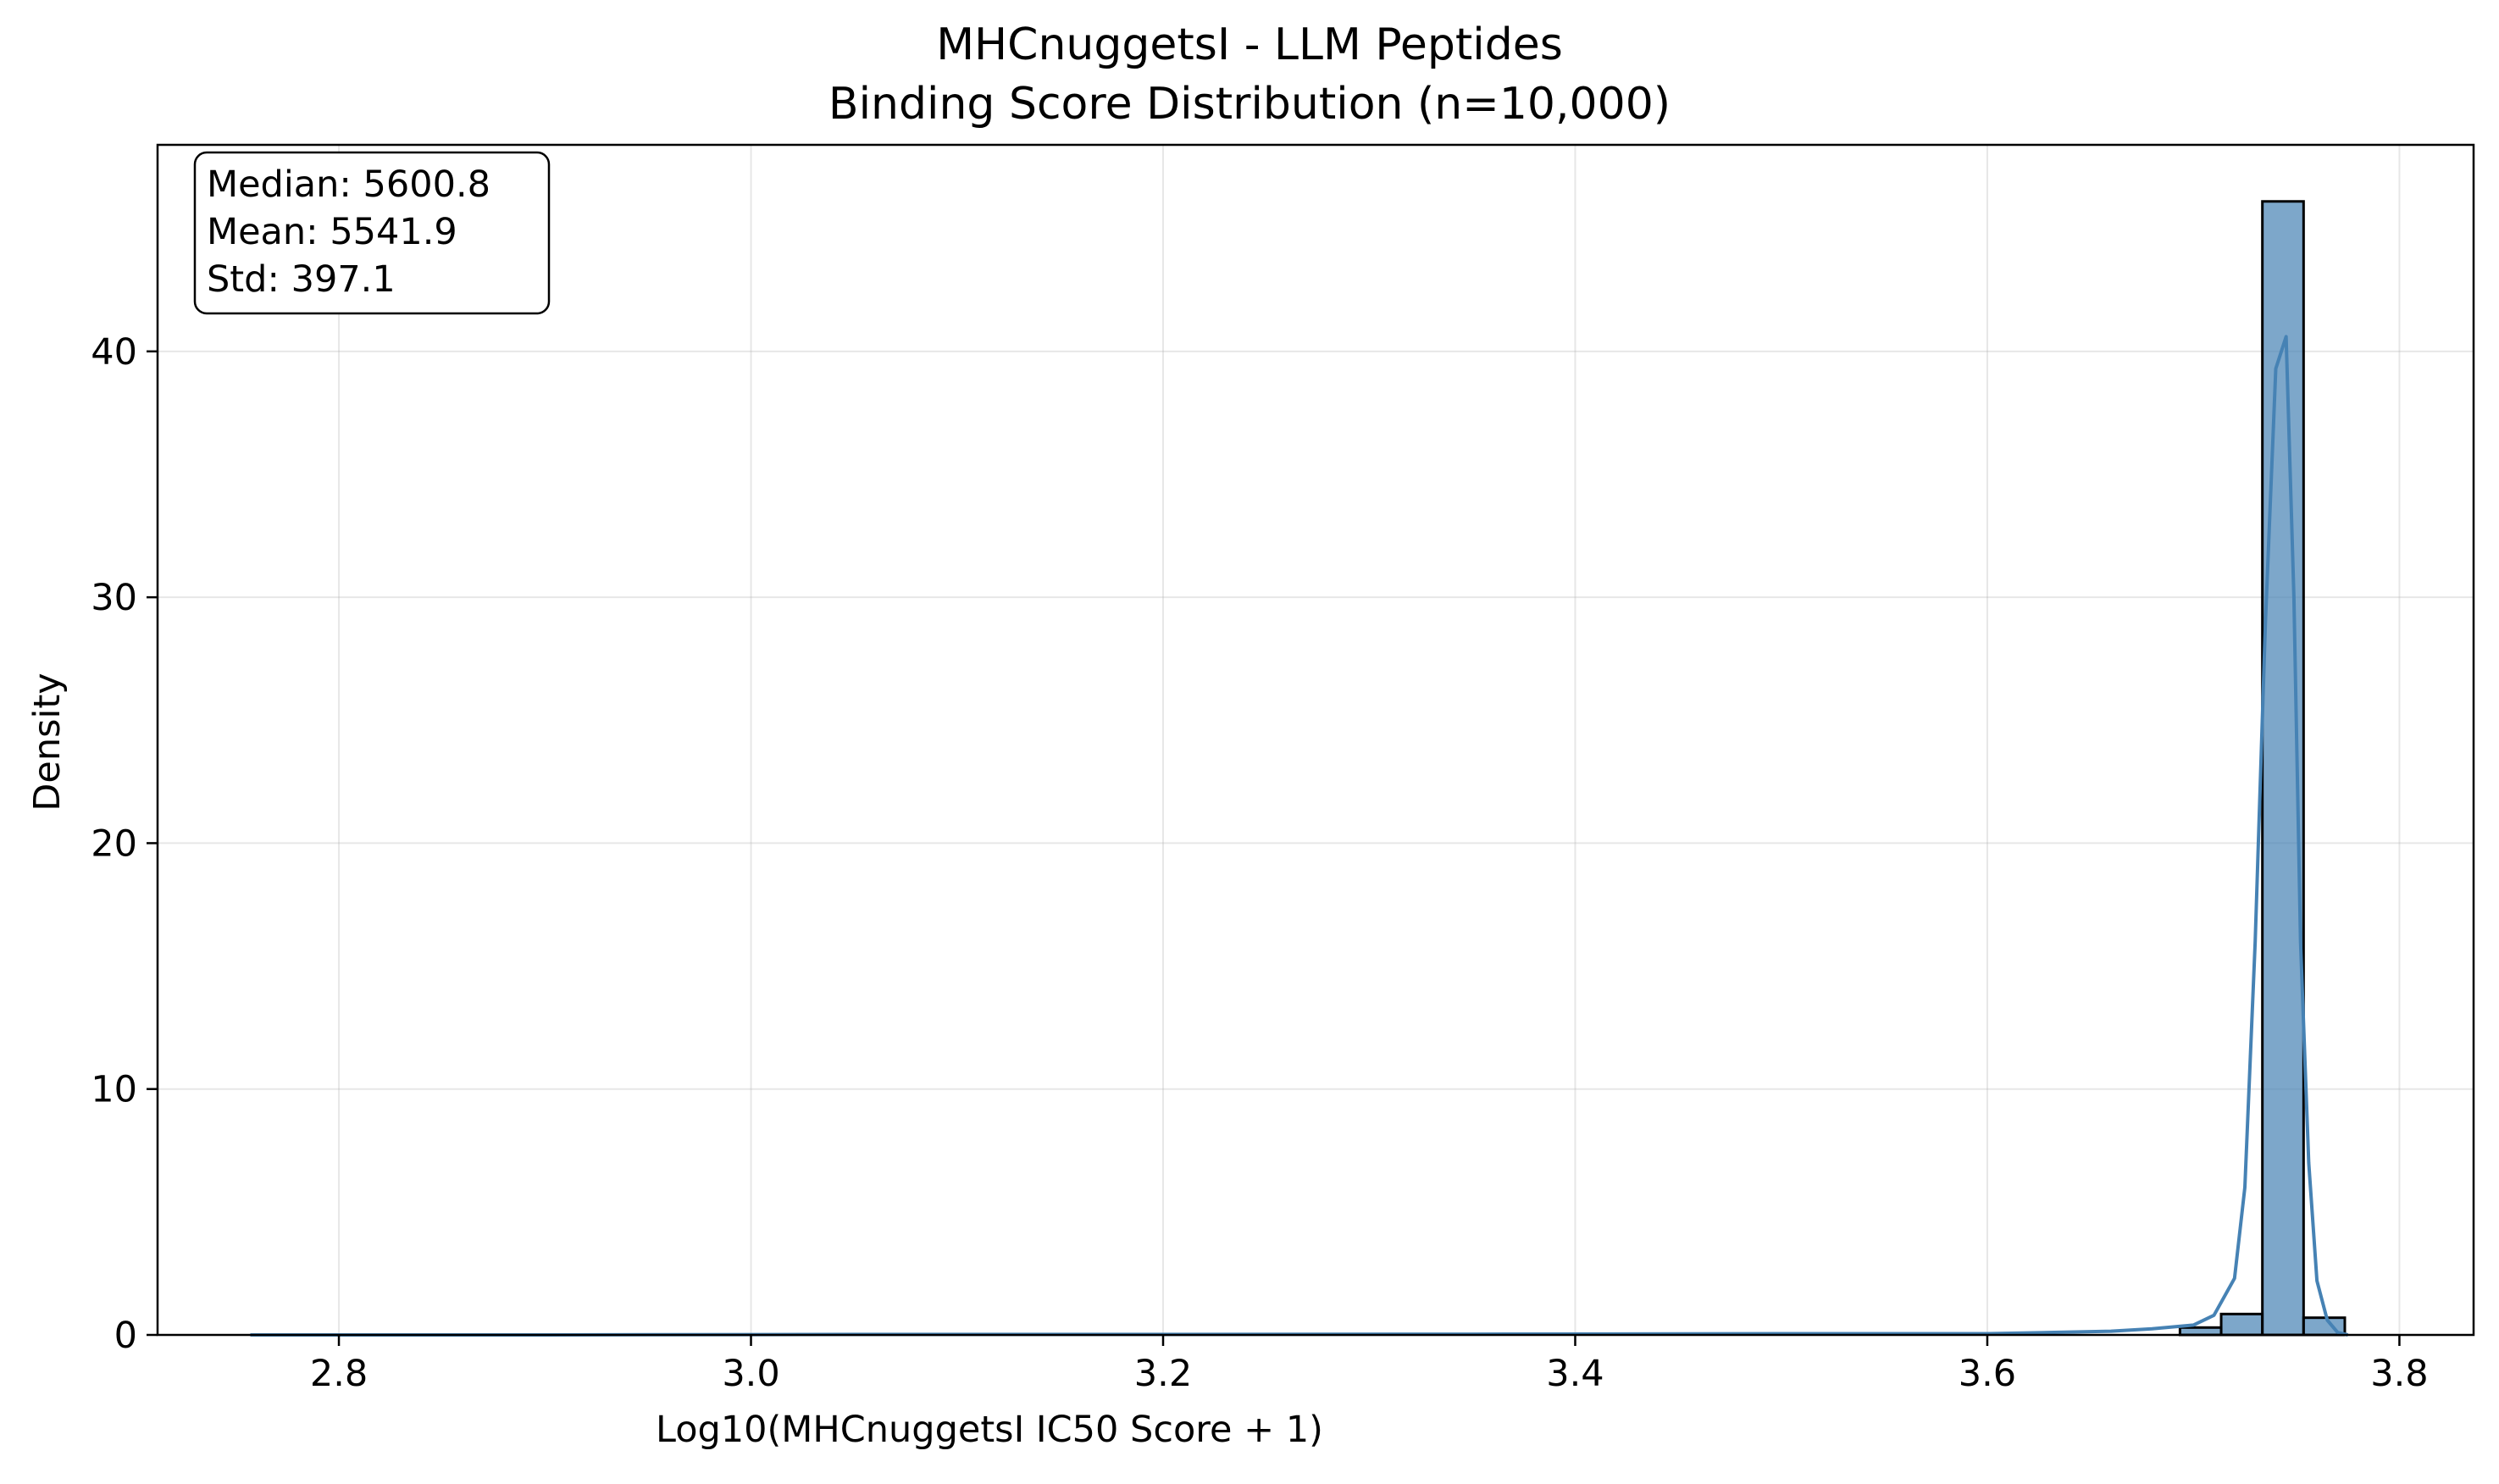 Image resolution: width=2499 pixels, height=1484 pixels. Describe the element at coordinates (2399, 1374) in the screenshot. I see `x-tick-label: 3.8` at that location.